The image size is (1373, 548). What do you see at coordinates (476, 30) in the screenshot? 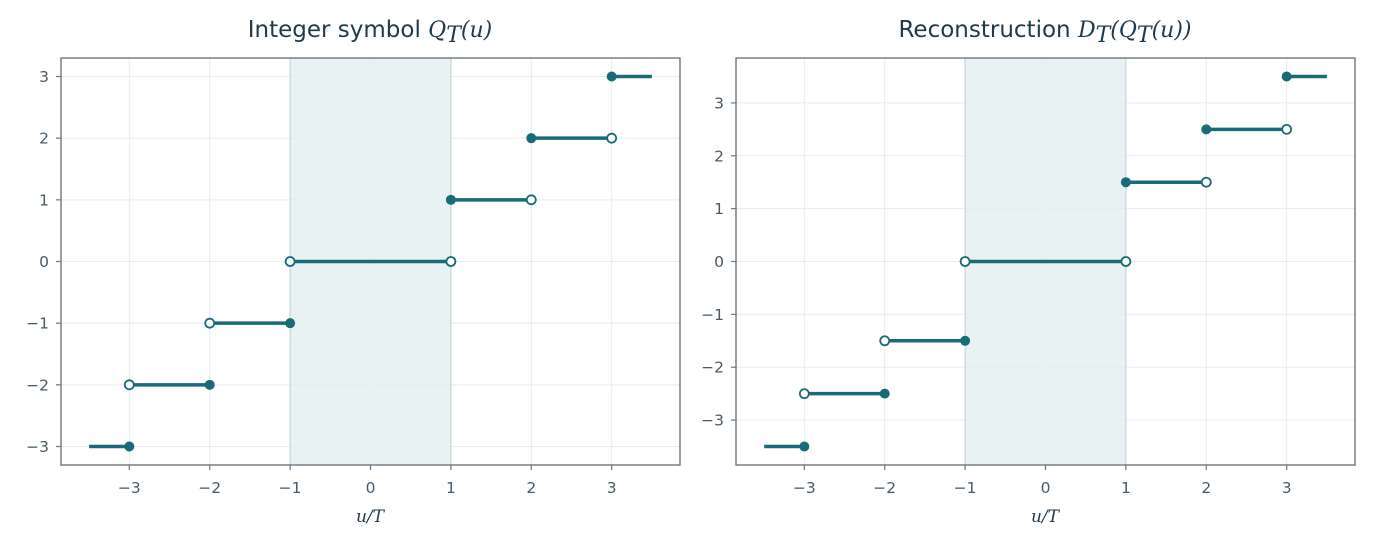
I see `chart-title-math: (u)` at bounding box center [476, 30].